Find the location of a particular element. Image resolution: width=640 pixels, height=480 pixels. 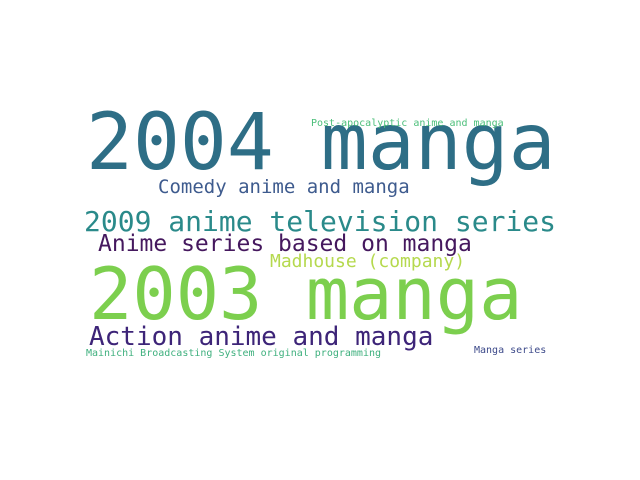

word-2003-manga: 2003 manga is located at coordinates (306, 294).